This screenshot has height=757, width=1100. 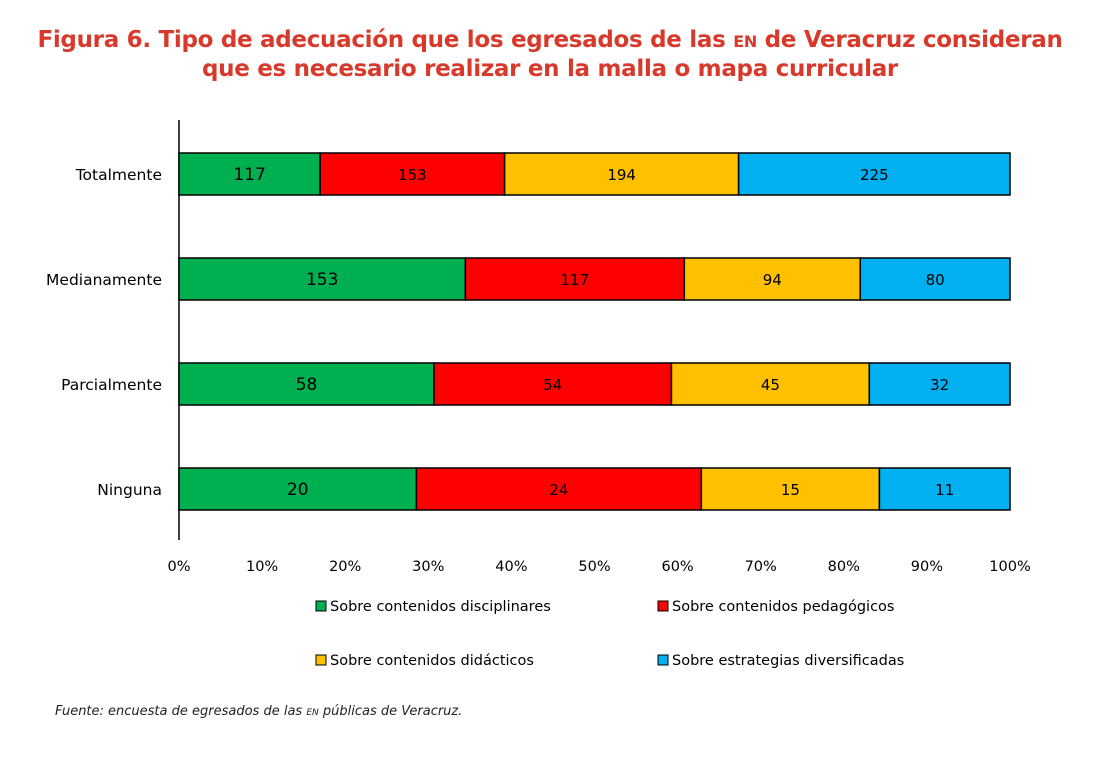 I want to click on data-label: 11, so click(x=944, y=490).